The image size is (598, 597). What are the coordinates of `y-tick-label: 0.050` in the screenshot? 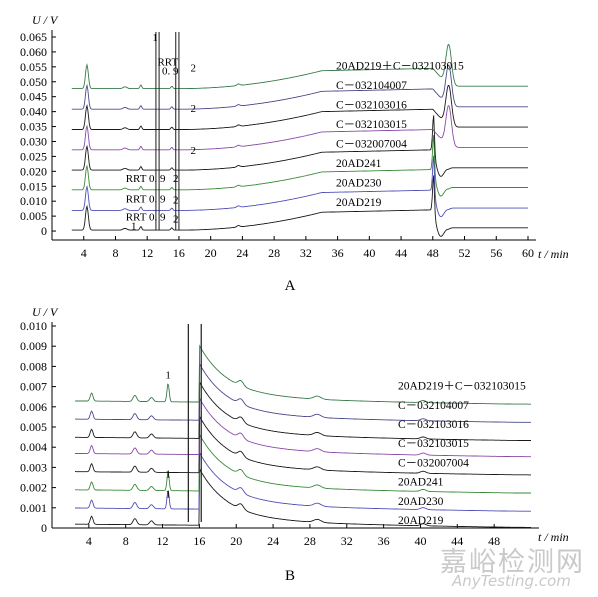 It's located at (33, 82).